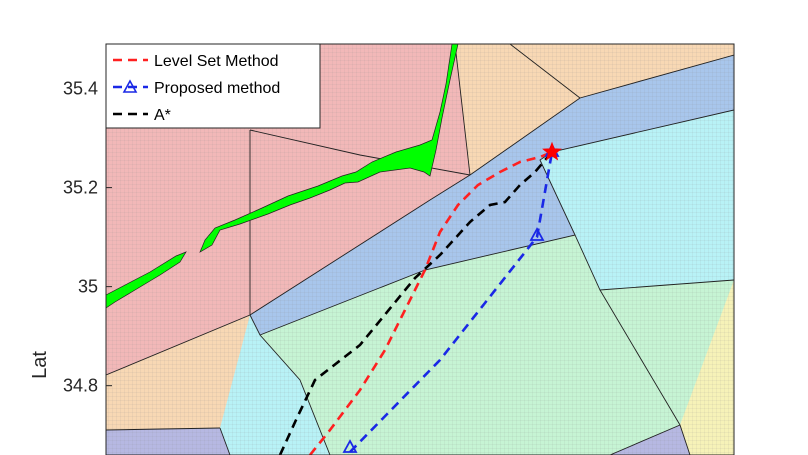 The width and height of the screenshot is (808, 455). I want to click on y-tick-label: 35, so click(88, 287).